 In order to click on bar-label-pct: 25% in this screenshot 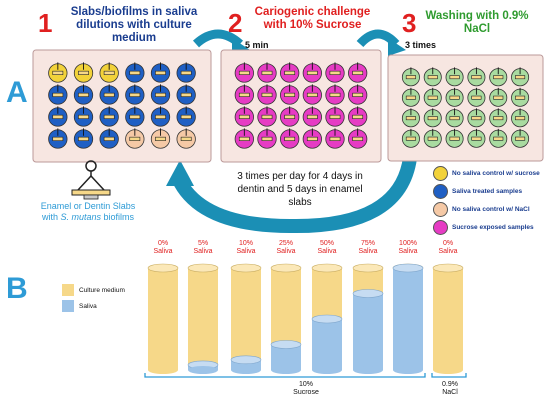, I will do `click(285, 243)`.